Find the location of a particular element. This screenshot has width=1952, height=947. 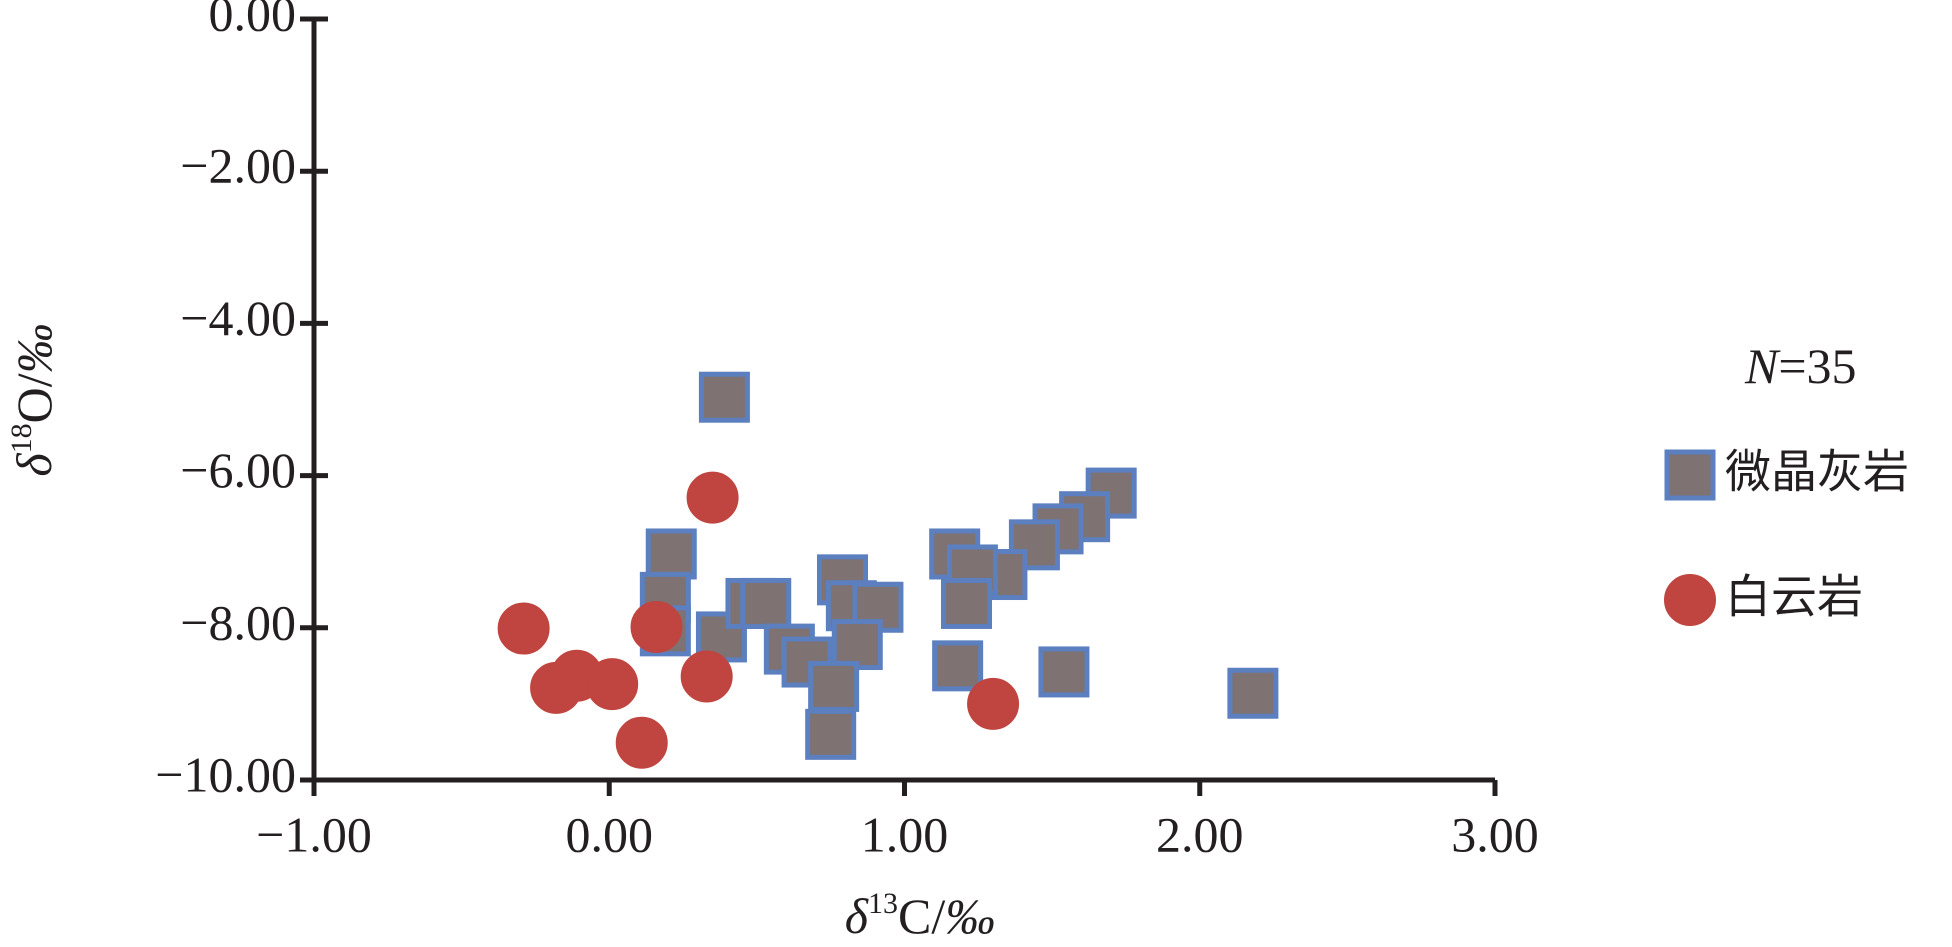

y-tick-label: 0.00 is located at coordinates (253, 20).